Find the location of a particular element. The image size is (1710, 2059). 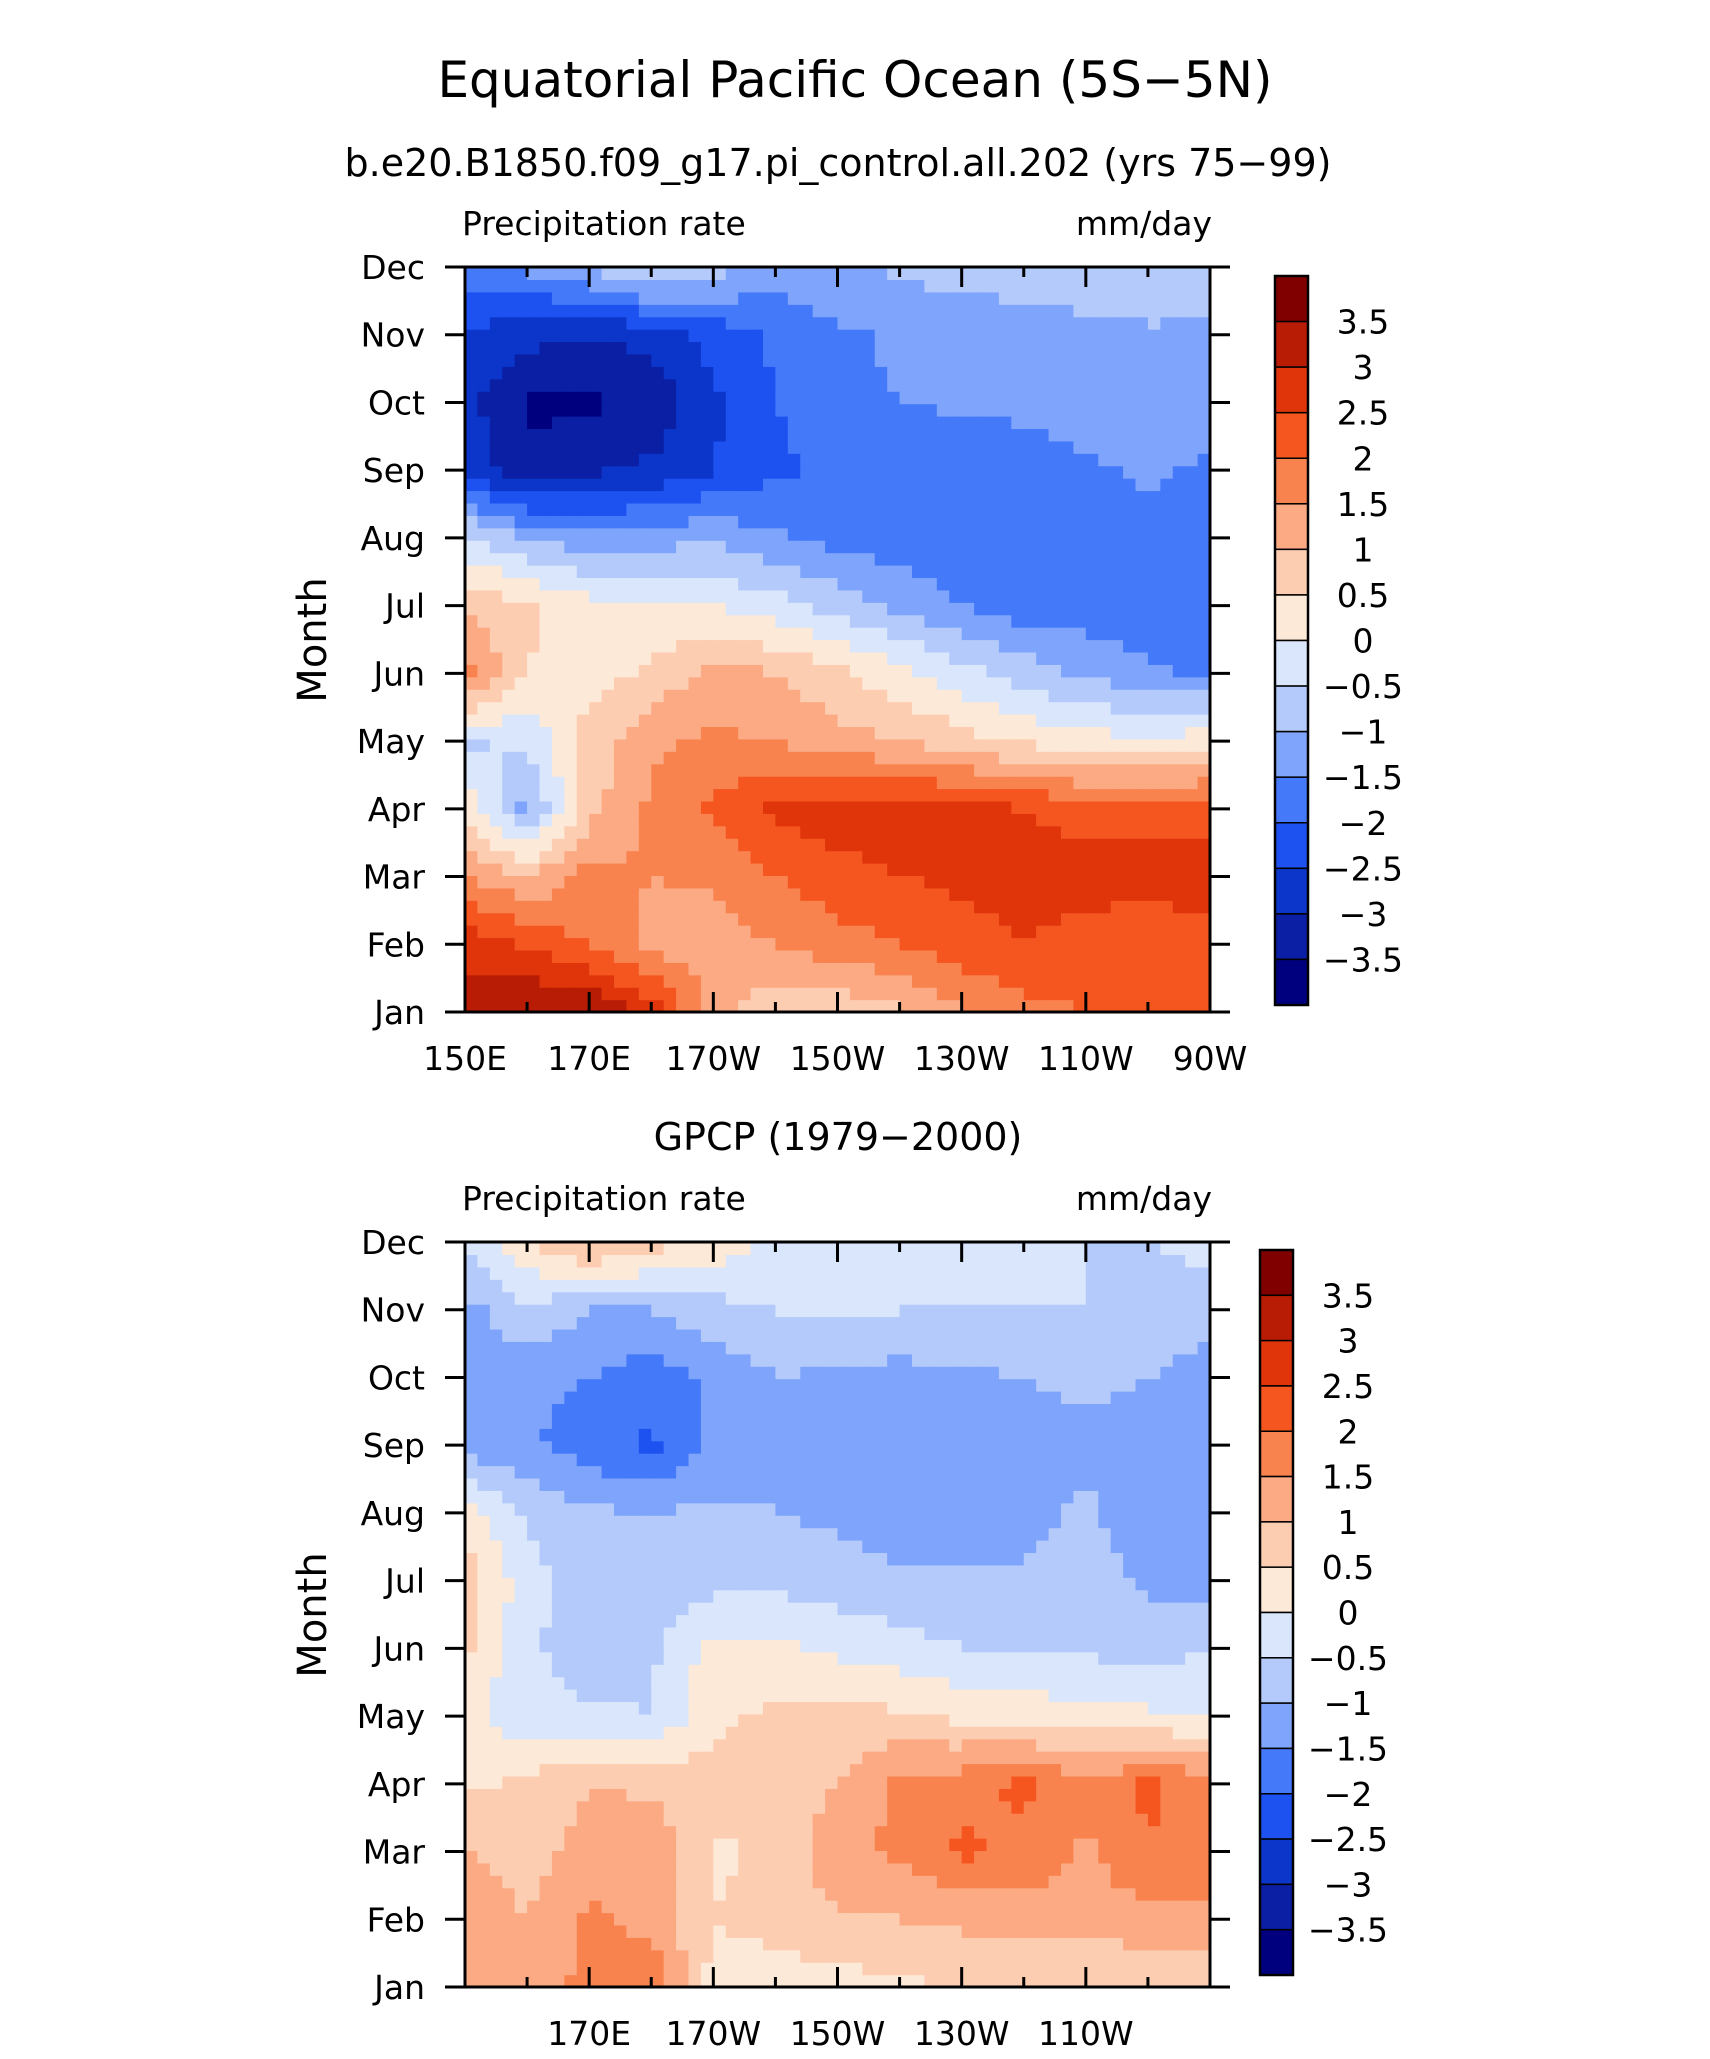

y-tick-label: Nov is located at coordinates (393, 335).